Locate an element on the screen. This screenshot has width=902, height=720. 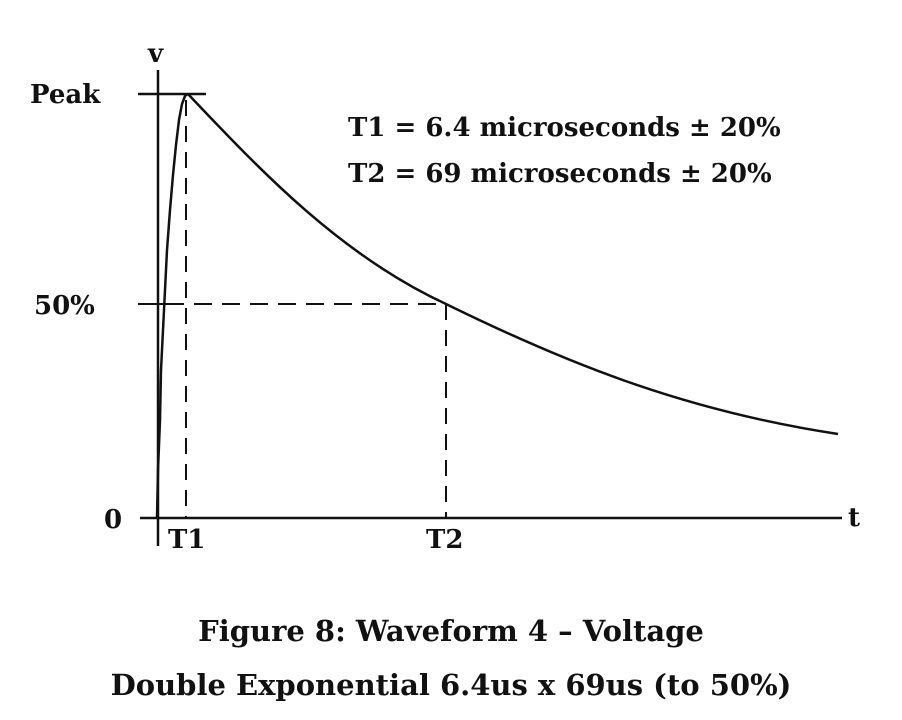
zero-label: 0 is located at coordinates (113, 520).